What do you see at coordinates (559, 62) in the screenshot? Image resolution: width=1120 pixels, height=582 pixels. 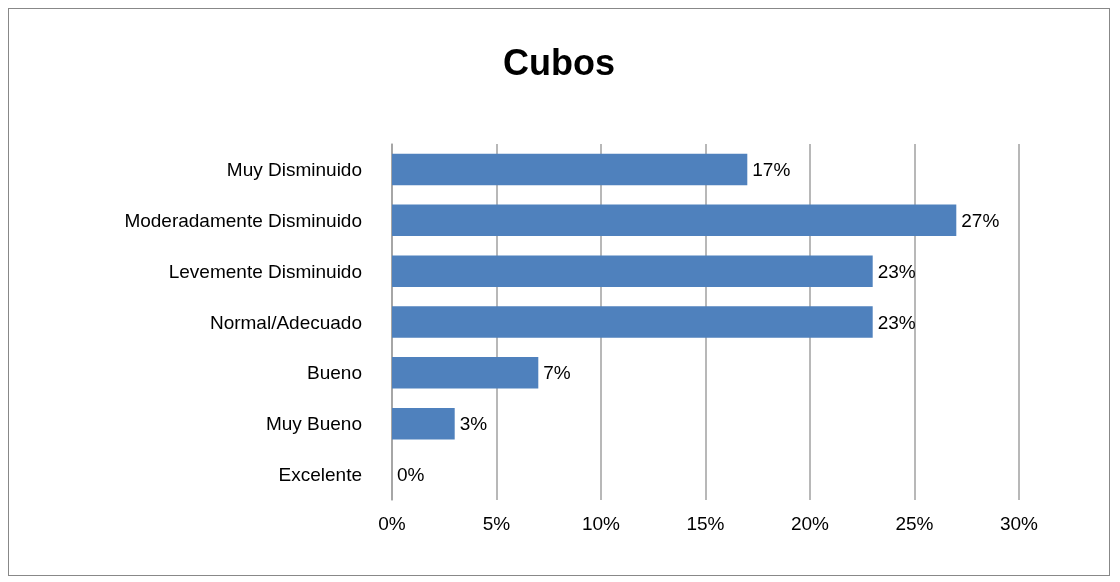 I see `chart-title: Cubos` at bounding box center [559, 62].